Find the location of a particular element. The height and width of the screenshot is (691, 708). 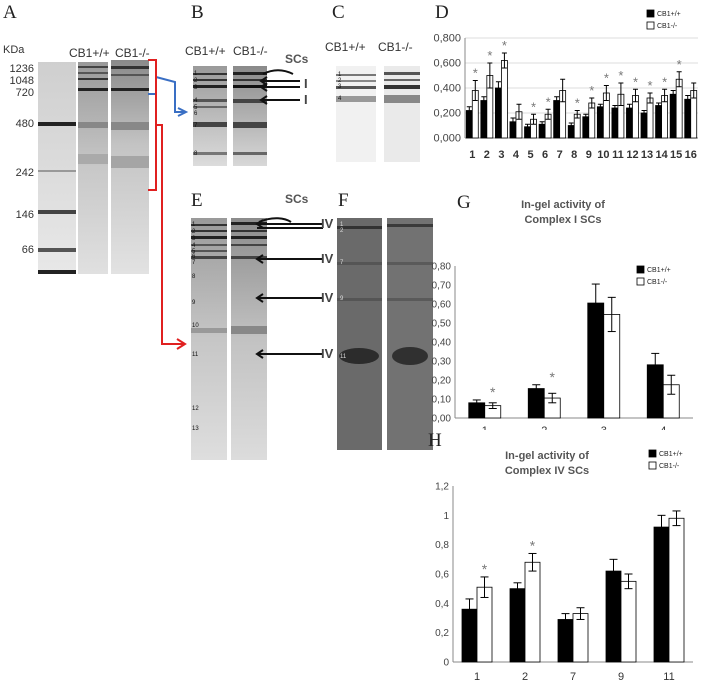

e-band-11: 11 is located at coordinates (195, 355).